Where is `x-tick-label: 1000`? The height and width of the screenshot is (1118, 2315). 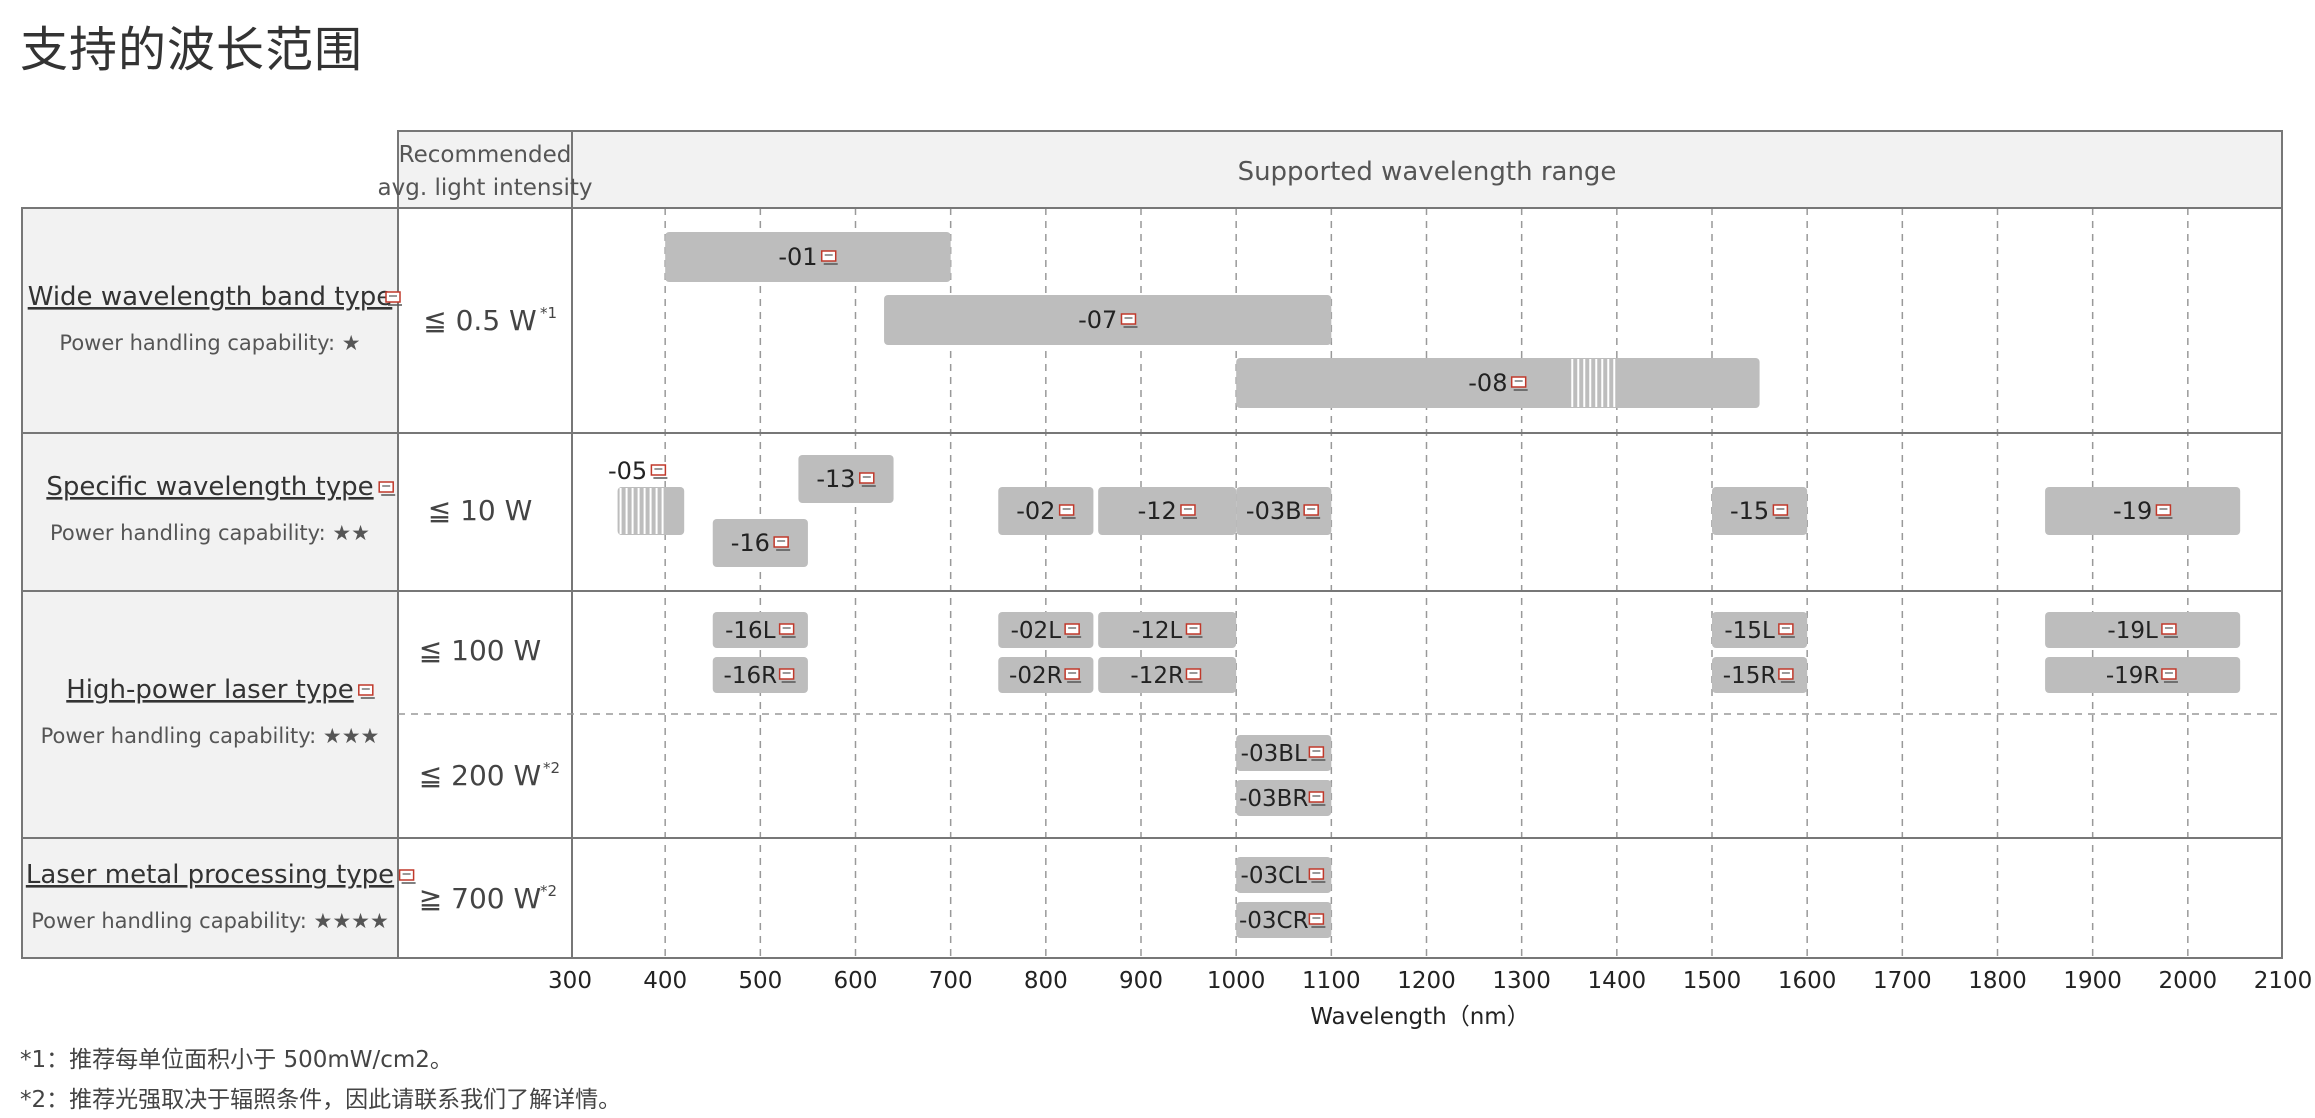
x-tick-label: 1000 is located at coordinates (1236, 981).